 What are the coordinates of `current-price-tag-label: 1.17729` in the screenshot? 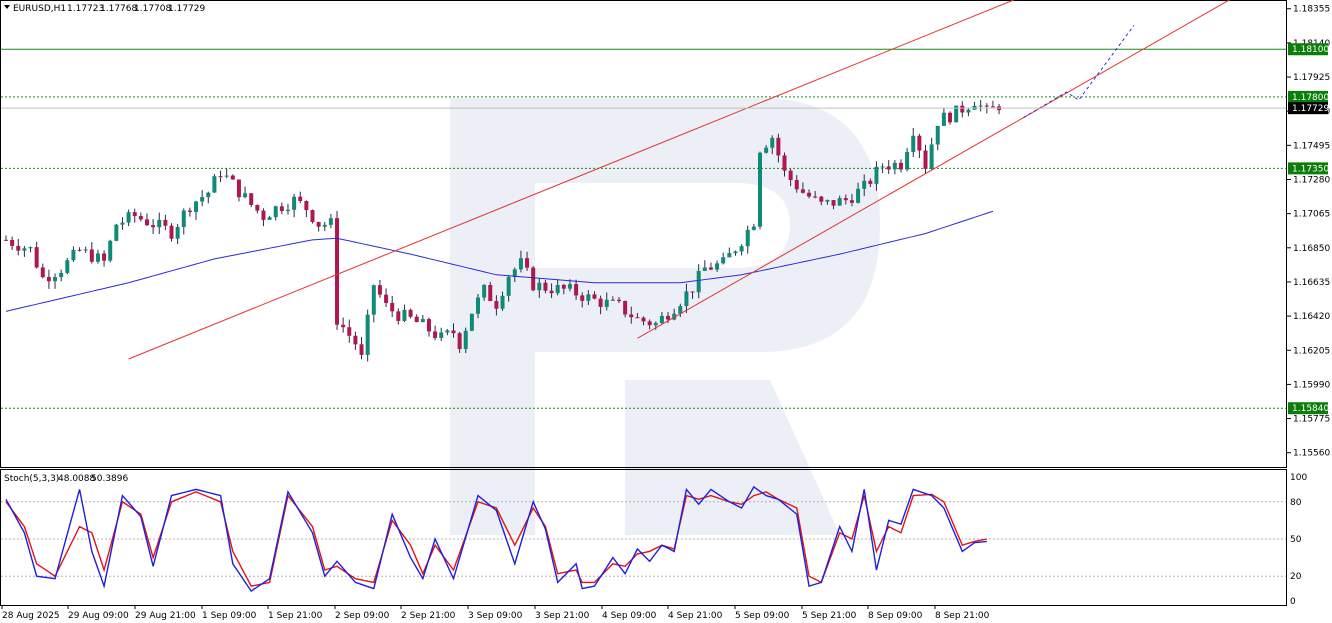 It's located at (1310, 109).